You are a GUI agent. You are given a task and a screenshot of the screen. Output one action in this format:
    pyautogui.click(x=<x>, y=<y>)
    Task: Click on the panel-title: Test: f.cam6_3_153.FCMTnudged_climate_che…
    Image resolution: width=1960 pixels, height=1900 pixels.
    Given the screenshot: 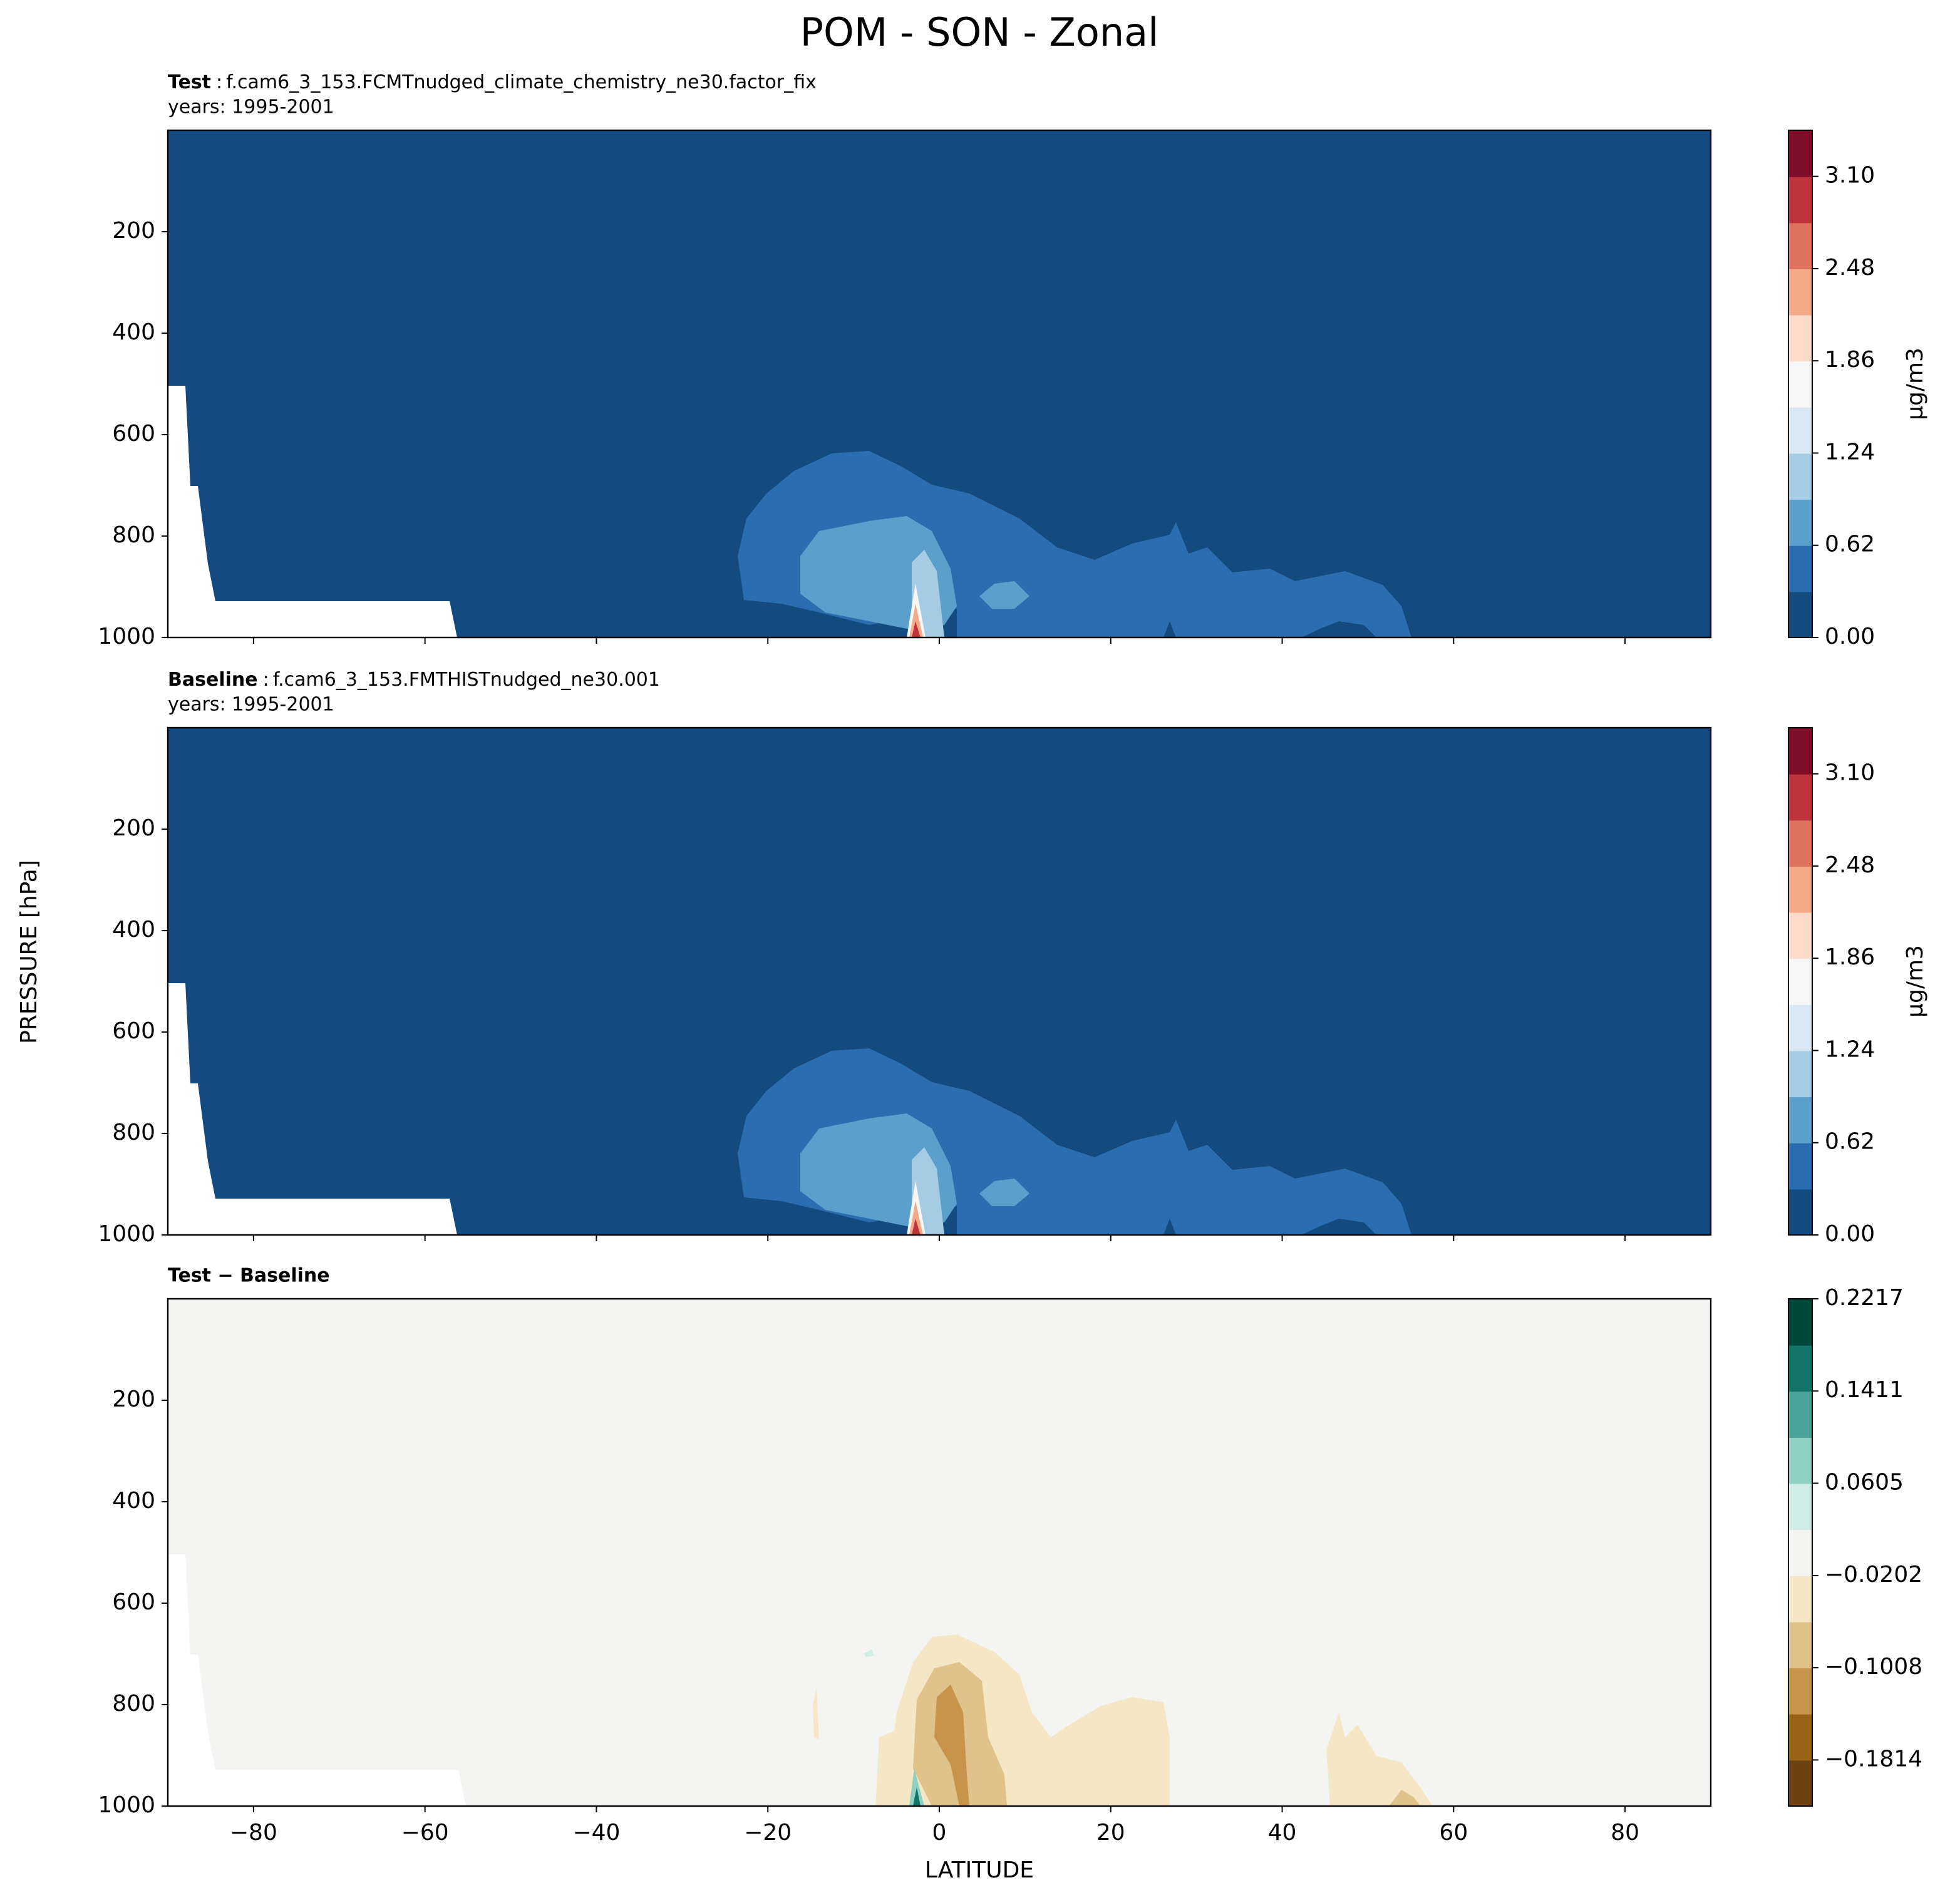 What is the action you would take?
    pyautogui.click(x=492, y=82)
    